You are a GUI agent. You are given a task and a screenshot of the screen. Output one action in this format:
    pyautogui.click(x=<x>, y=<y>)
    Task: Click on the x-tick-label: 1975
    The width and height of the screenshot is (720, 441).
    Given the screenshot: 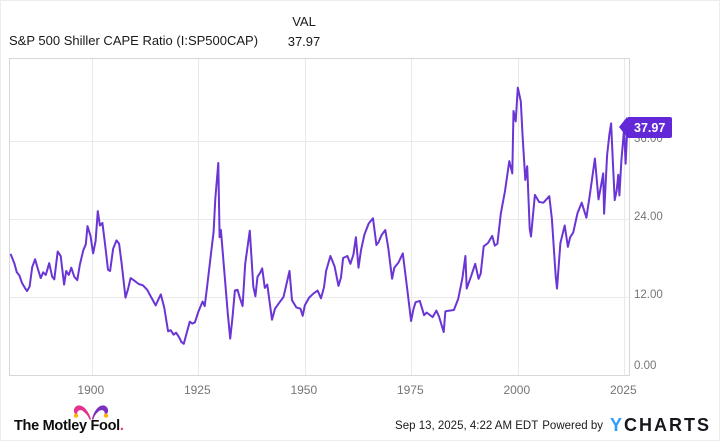 What is the action you would take?
    pyautogui.click(x=410, y=390)
    